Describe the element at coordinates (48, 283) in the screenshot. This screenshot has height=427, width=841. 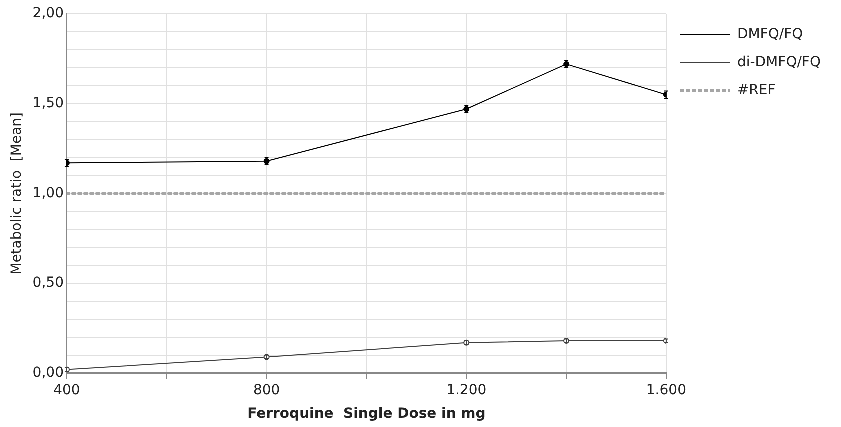
I see `y-tick-label: 0,50` at that location.